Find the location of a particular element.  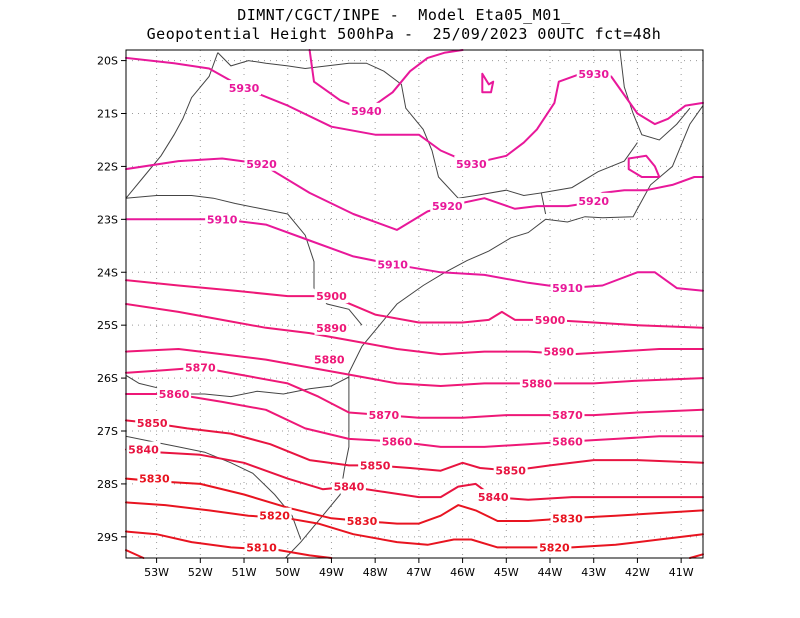

x-tick-label: 44W is located at coordinates (550, 572).